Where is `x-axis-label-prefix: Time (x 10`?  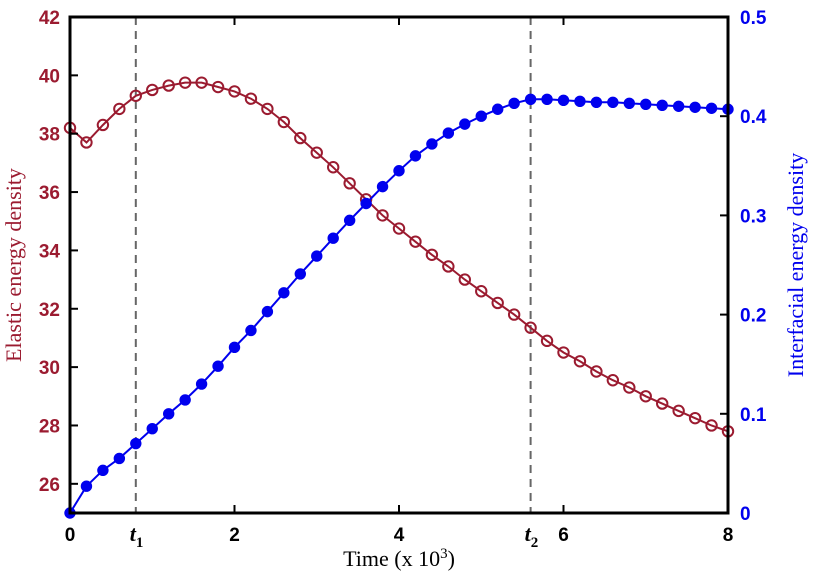 x-axis-label-prefix: Time (x 10 is located at coordinates (391, 558).